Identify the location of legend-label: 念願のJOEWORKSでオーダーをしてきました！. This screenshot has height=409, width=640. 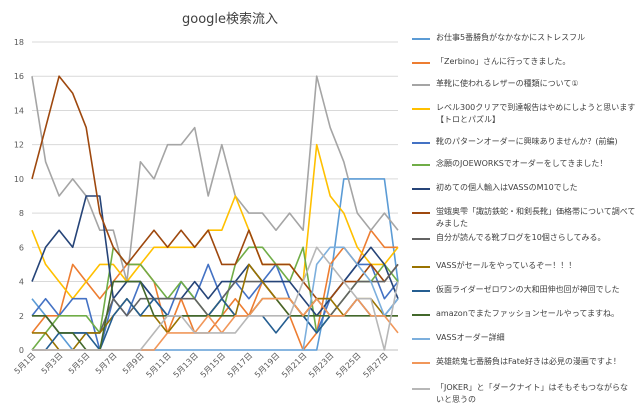
(522, 163).